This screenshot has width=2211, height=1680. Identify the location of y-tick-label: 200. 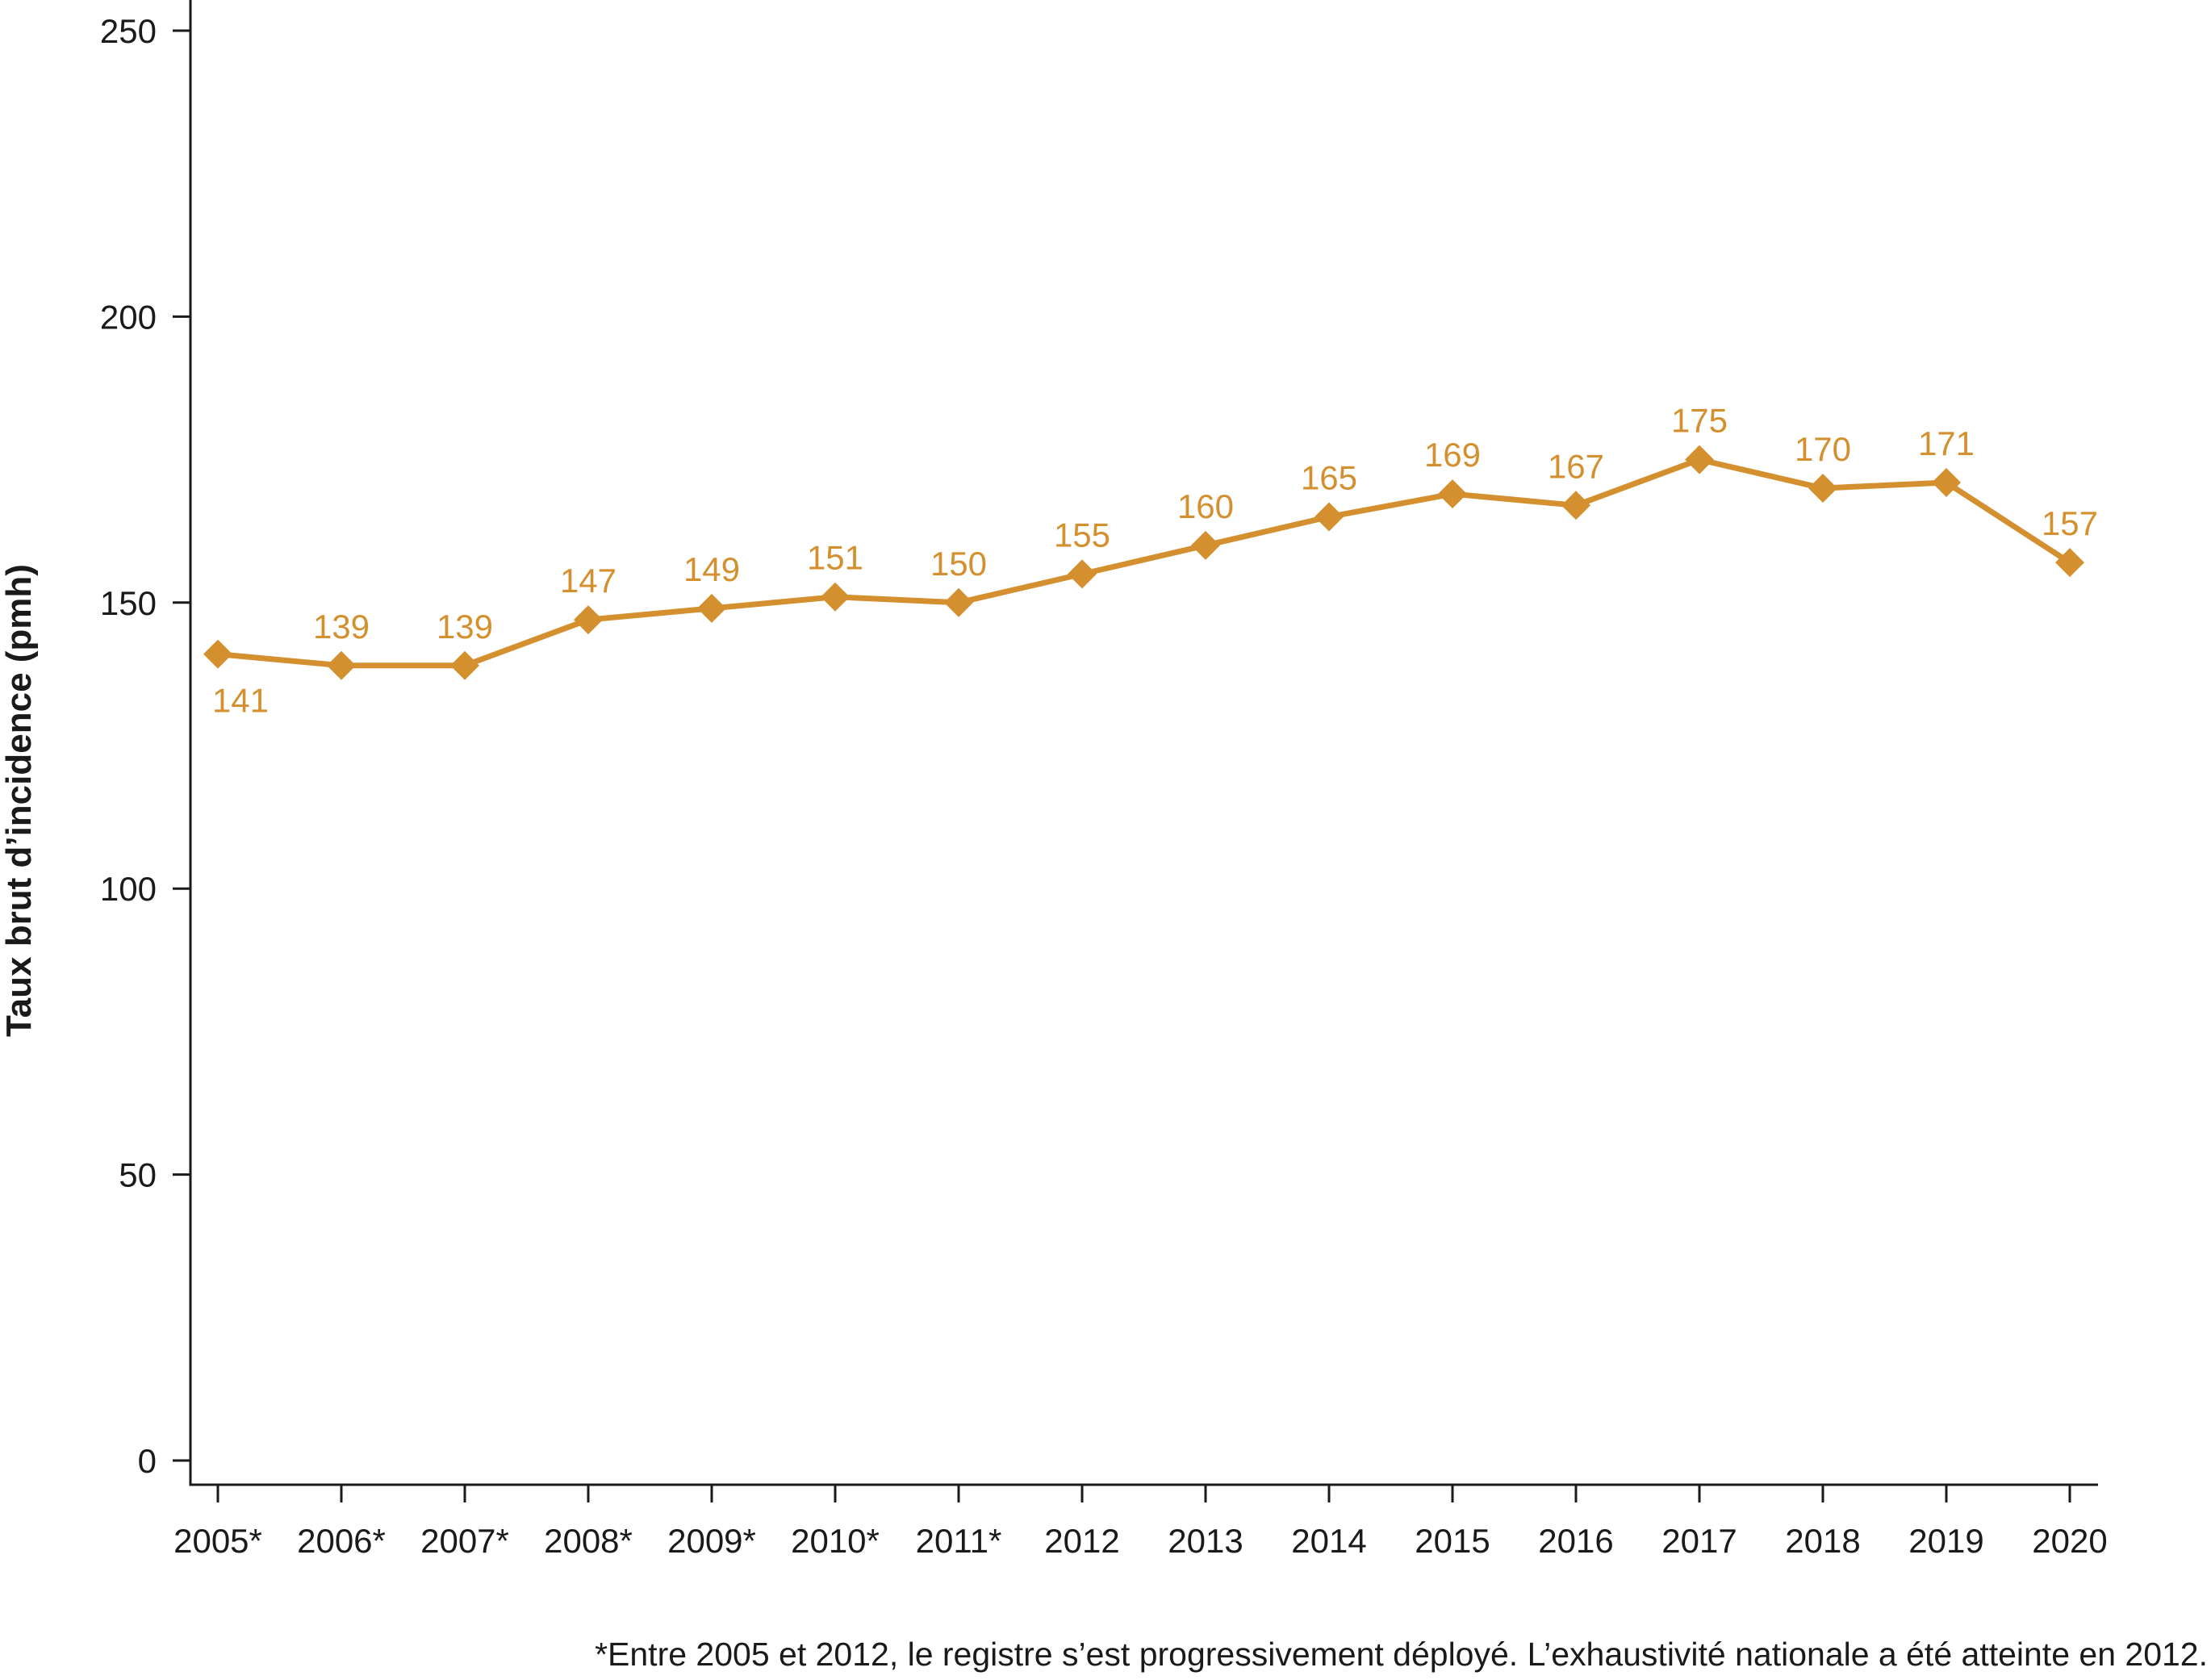
(128, 317).